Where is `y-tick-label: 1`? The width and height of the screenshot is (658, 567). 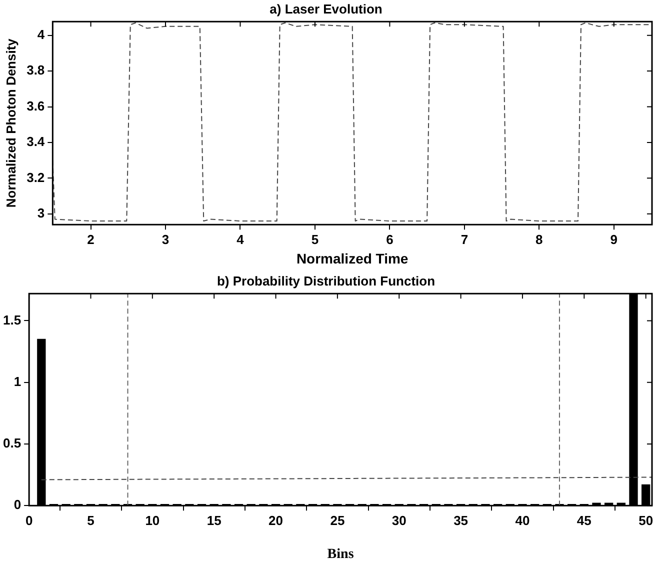
y-tick-label: 1 is located at coordinates (18, 381).